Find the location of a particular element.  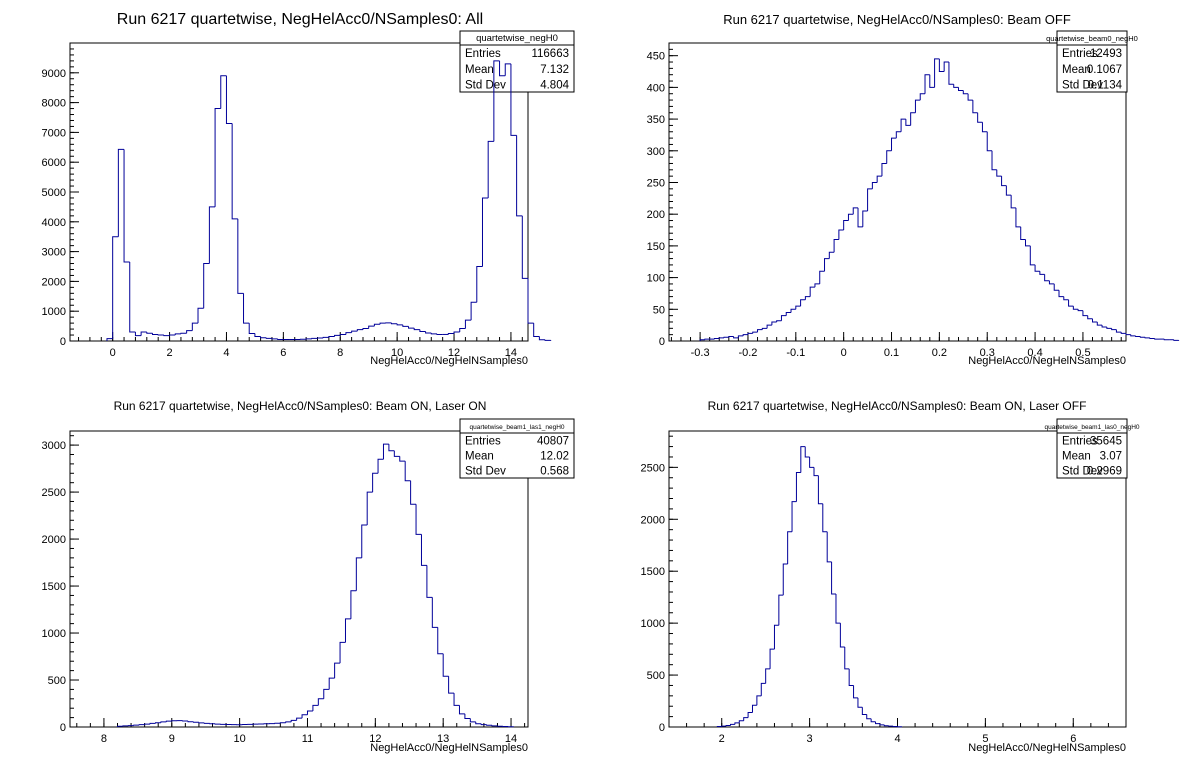

stats-box-frame is located at coordinates (517, 61).